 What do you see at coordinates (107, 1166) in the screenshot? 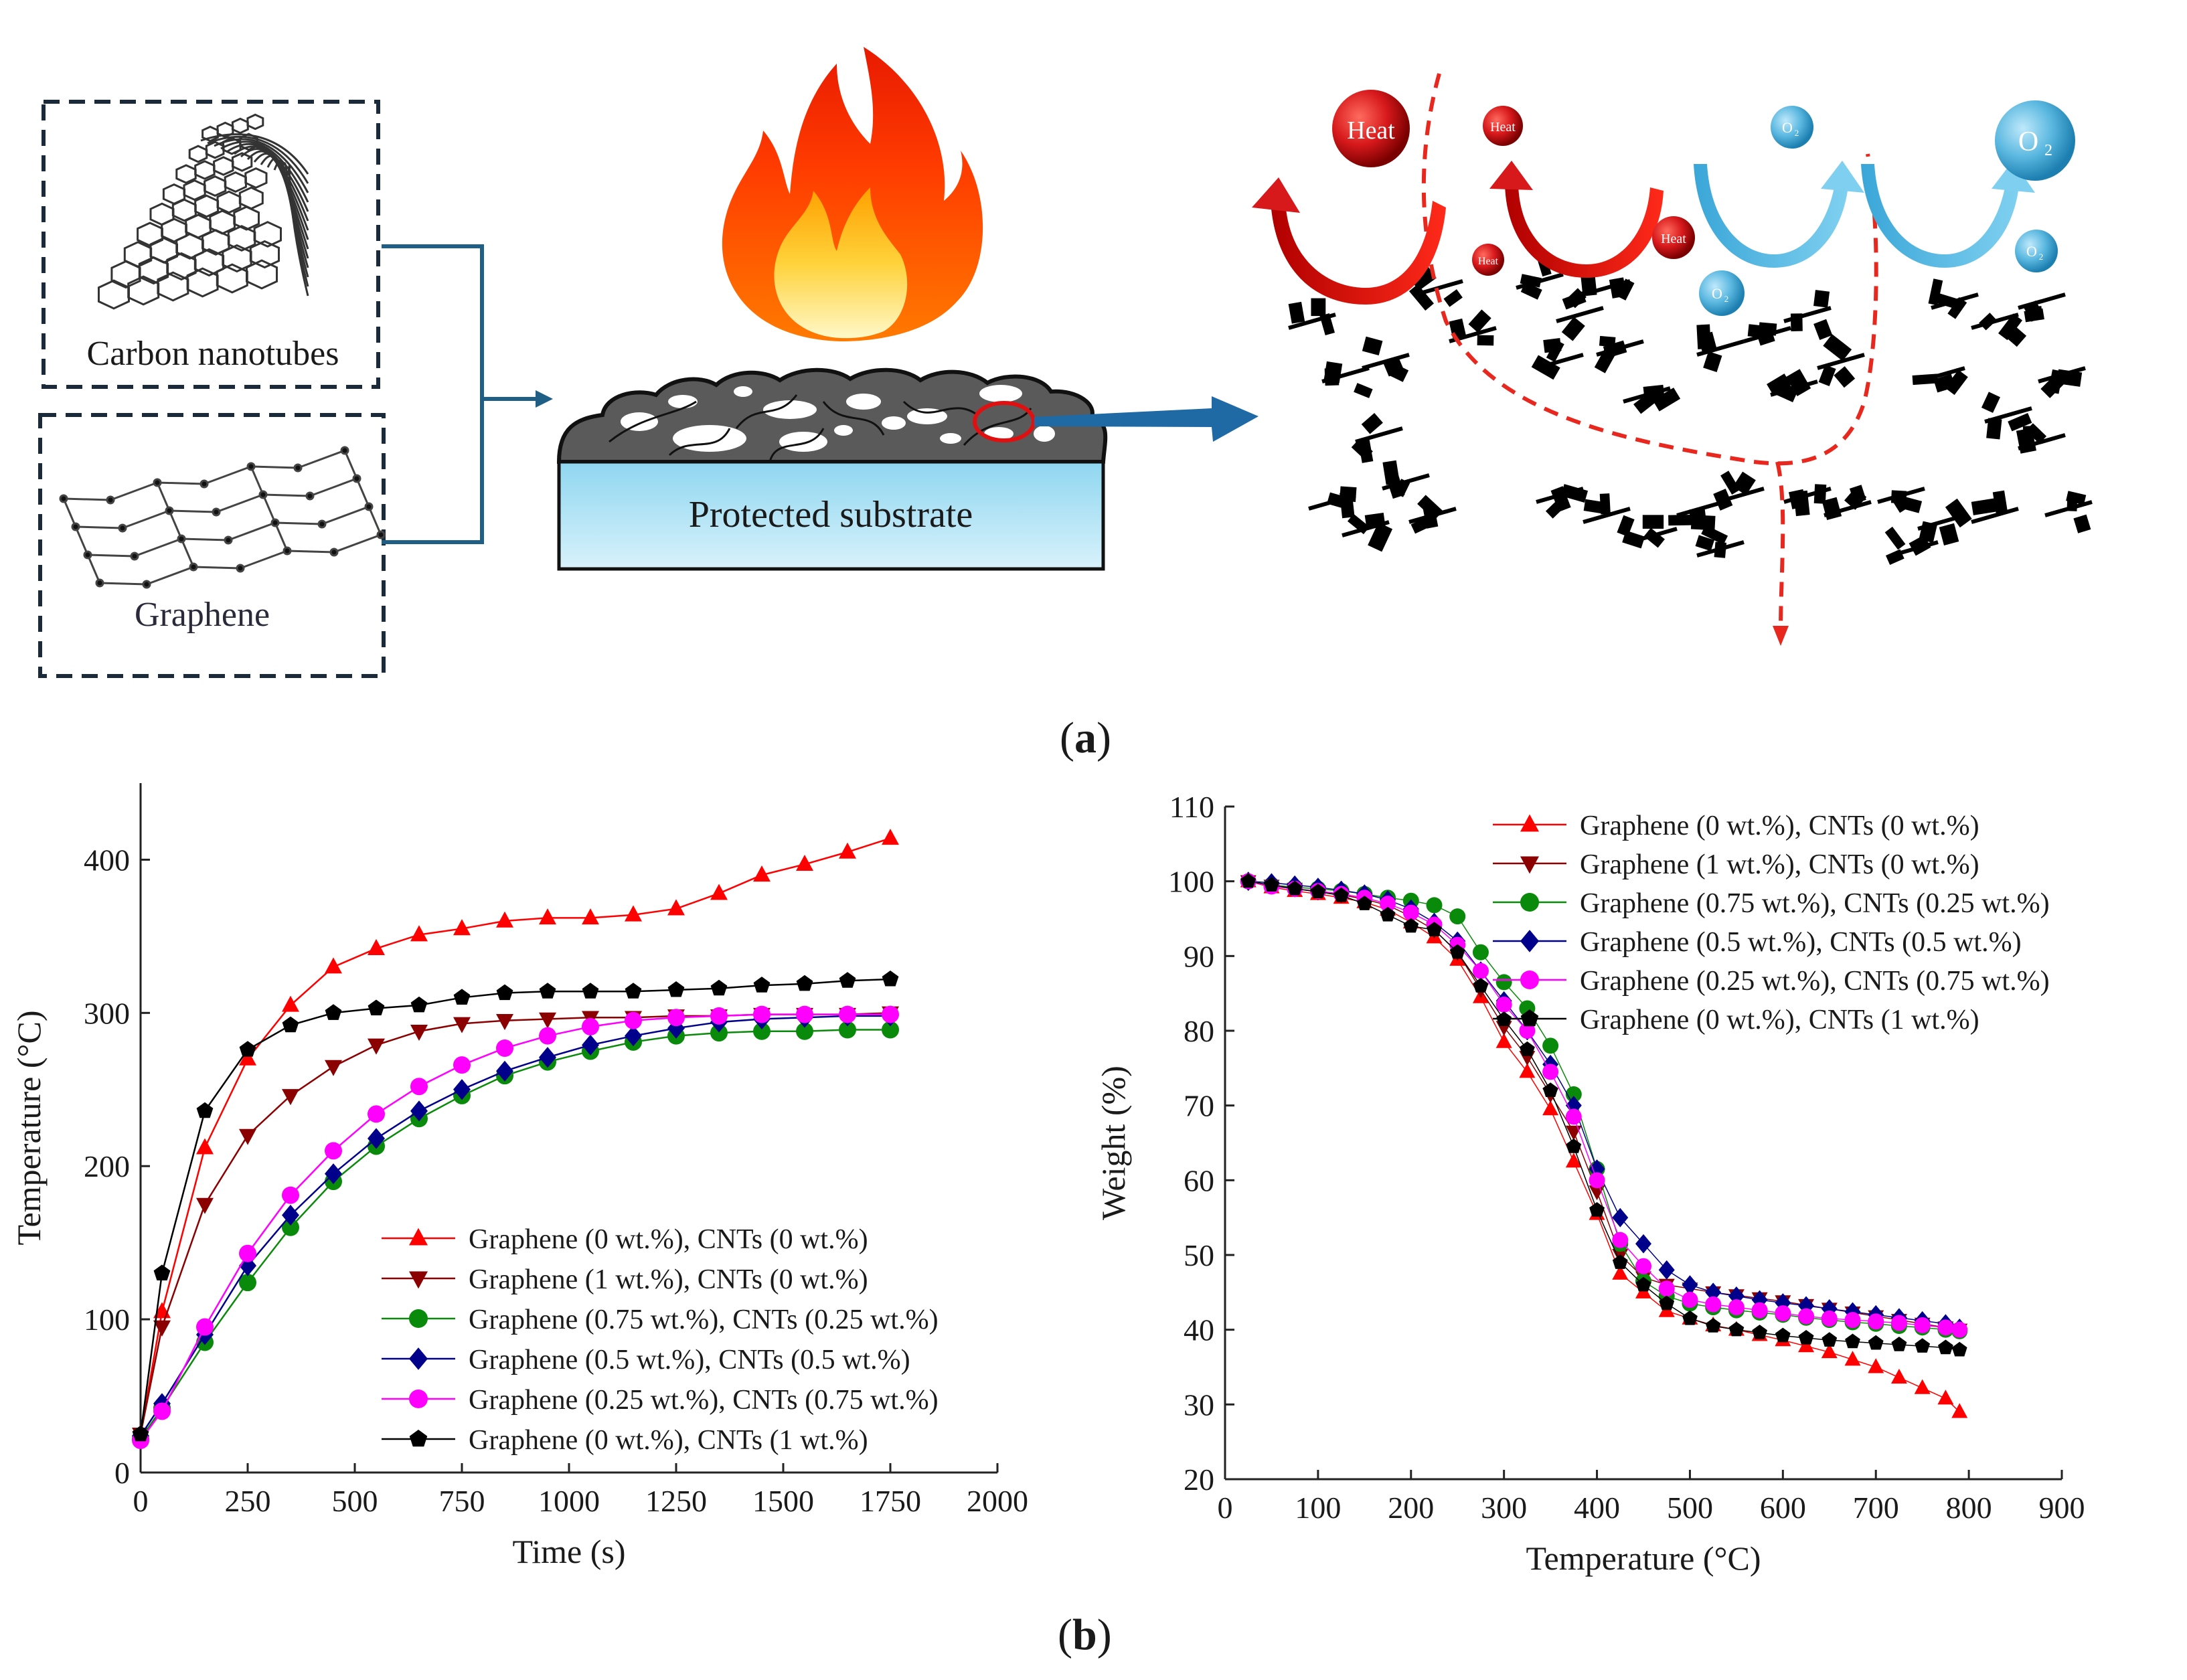
I see `y-tick-label: 200` at bounding box center [107, 1166].